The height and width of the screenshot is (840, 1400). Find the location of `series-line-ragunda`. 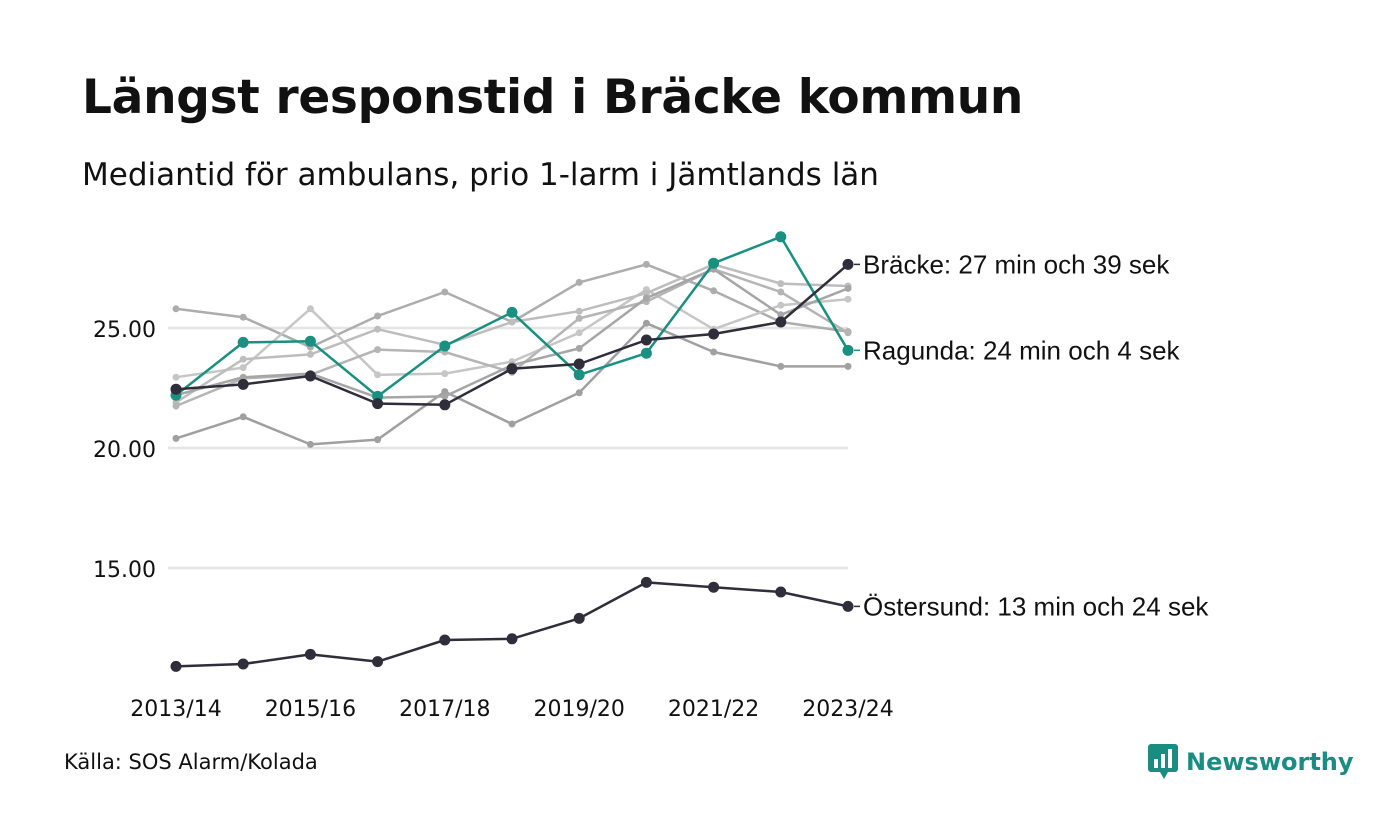

series-line-ragunda is located at coordinates (512, 316).